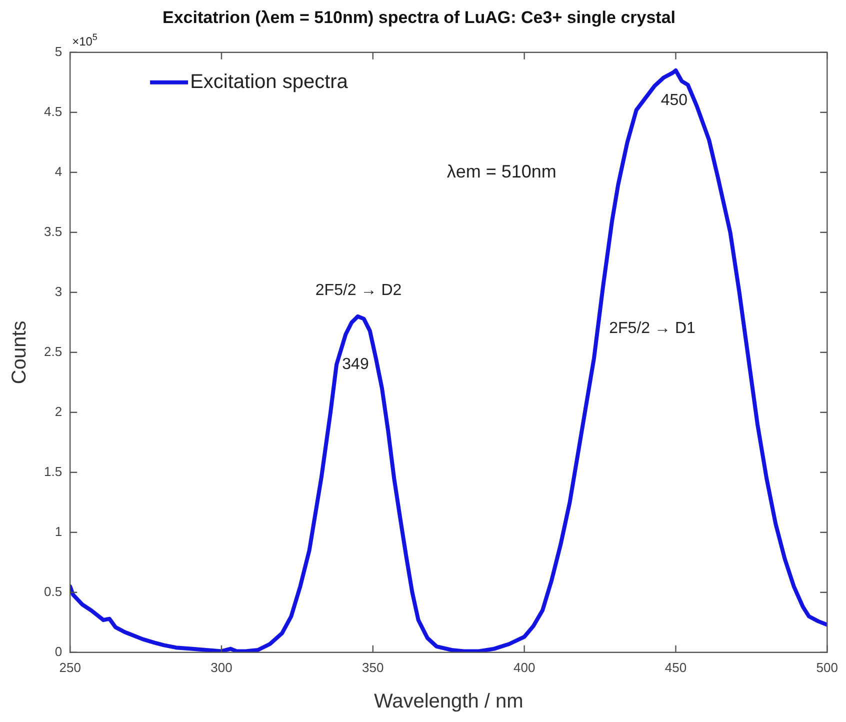 The image size is (846, 722). What do you see at coordinates (70, 667) in the screenshot?
I see `x-tick-label: 250` at bounding box center [70, 667].